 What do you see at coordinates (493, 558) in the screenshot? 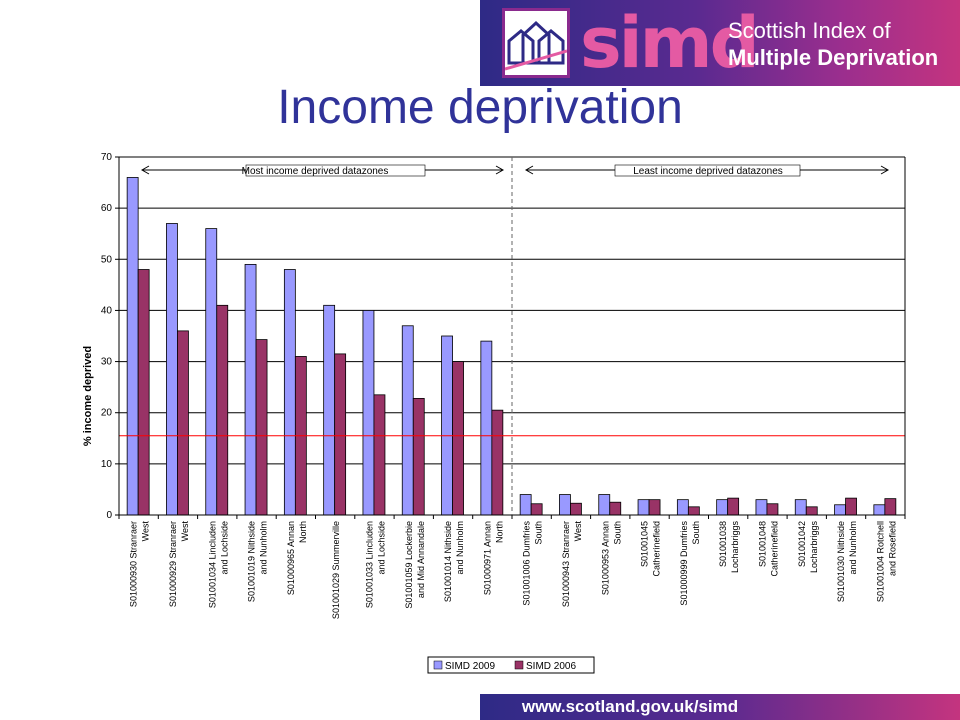
I see `x-tick-label: S01000971 Annan North` at bounding box center [493, 558].